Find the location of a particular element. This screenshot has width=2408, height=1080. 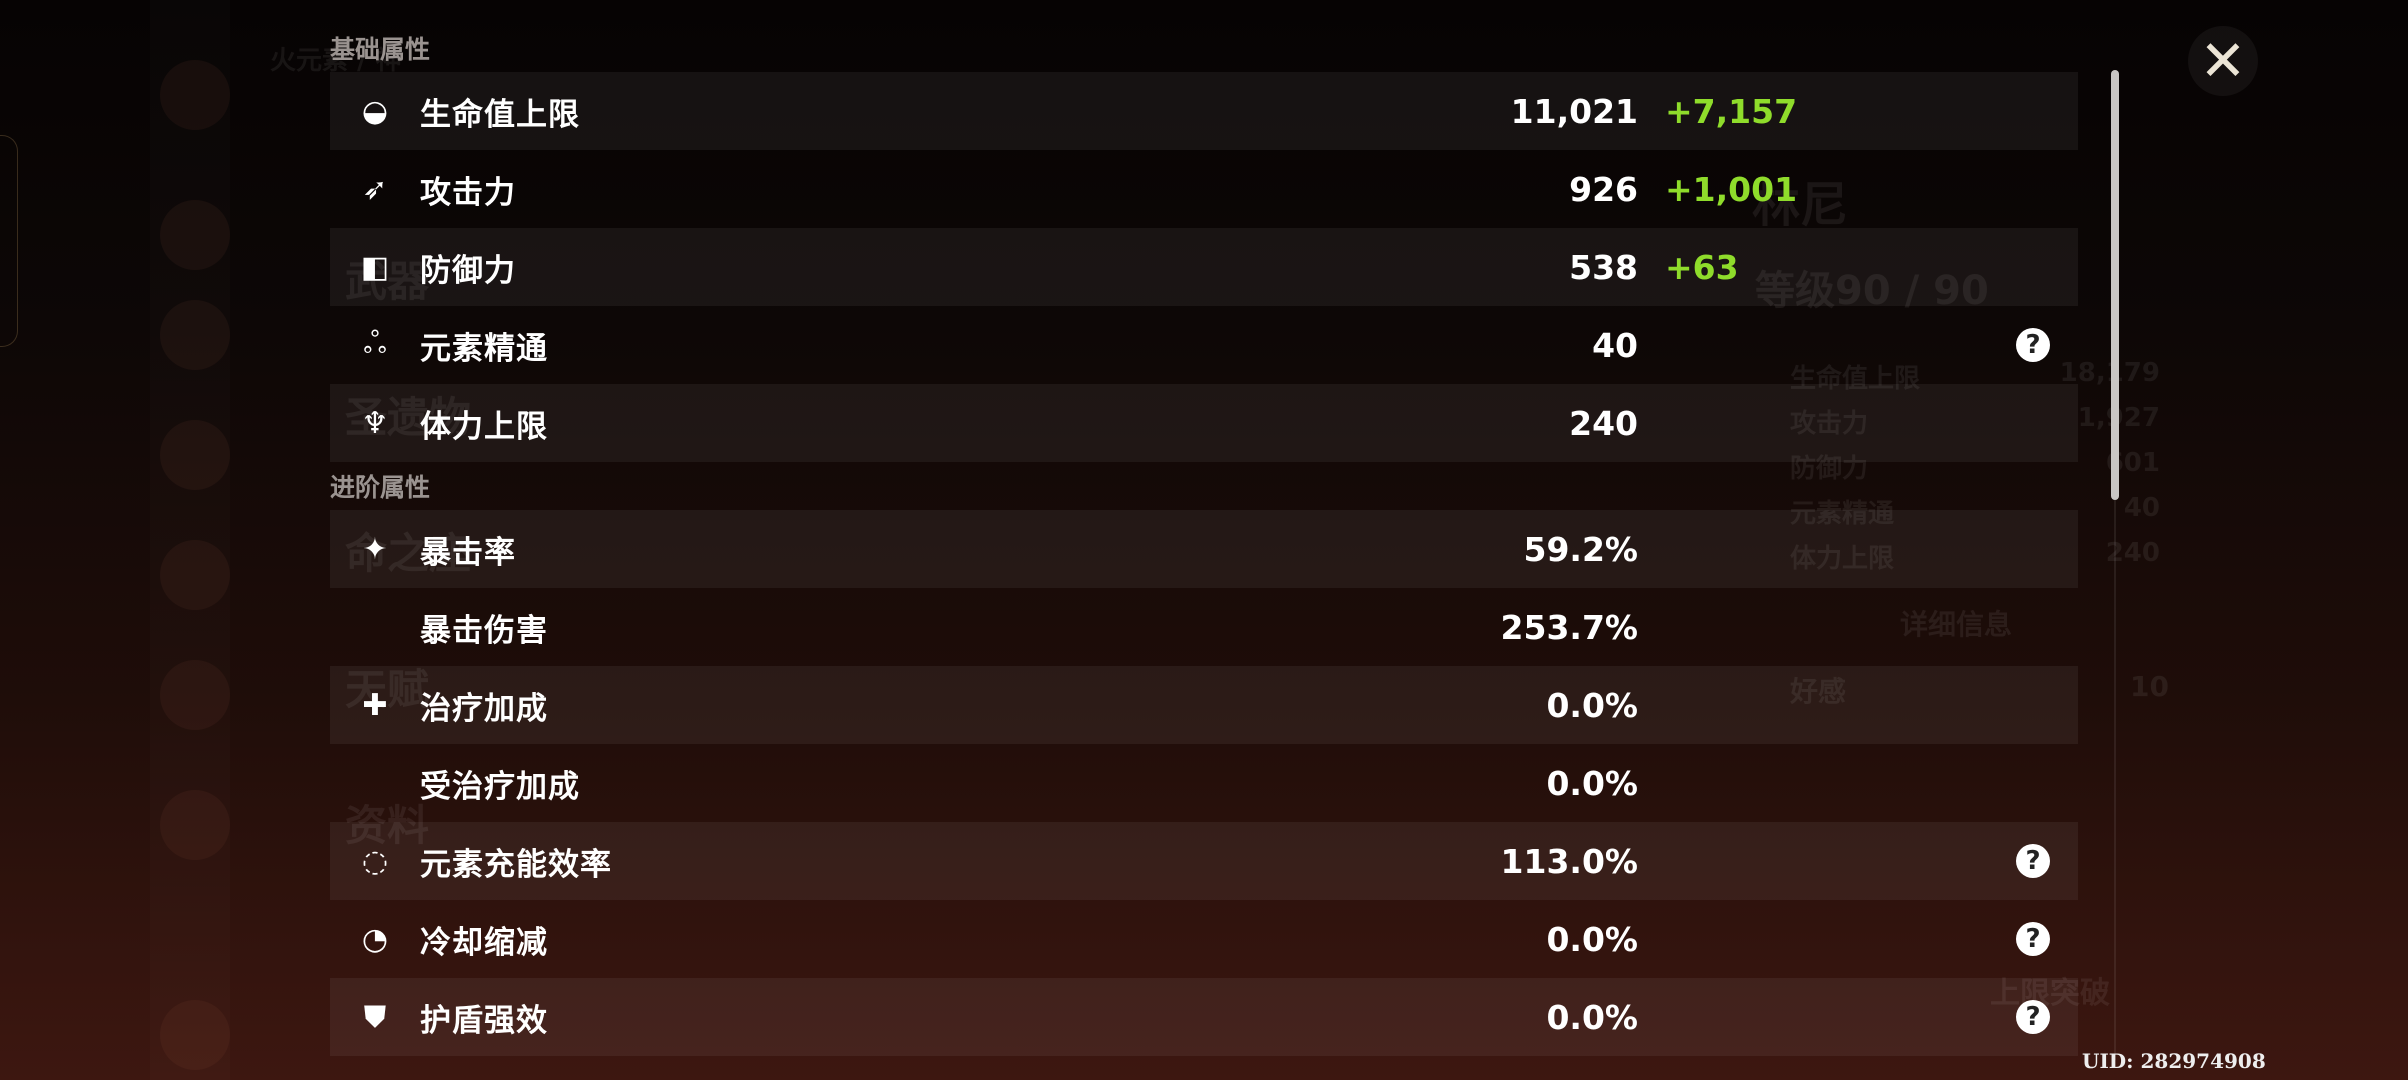

stat-row: ◧ 防御力 538 +63 is located at coordinates (1204, 267).